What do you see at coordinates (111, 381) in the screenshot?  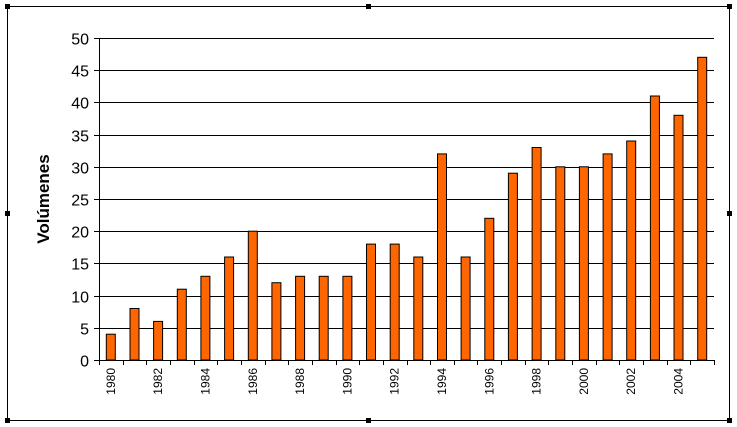 I see `x-tick-label: 1980` at bounding box center [111, 381].